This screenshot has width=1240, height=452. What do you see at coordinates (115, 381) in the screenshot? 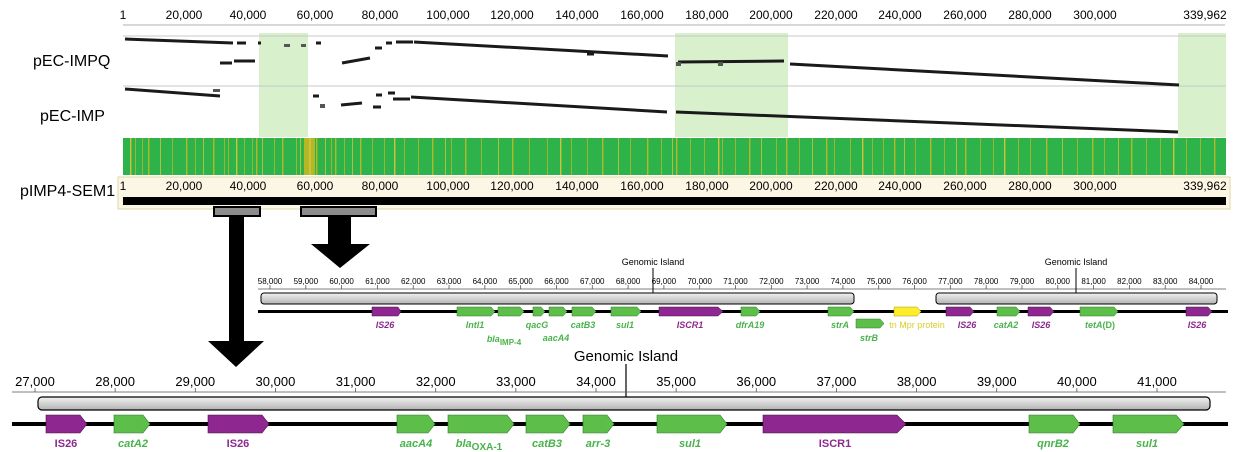
I see `ruler-tick-label: 28,000` at bounding box center [115, 381].